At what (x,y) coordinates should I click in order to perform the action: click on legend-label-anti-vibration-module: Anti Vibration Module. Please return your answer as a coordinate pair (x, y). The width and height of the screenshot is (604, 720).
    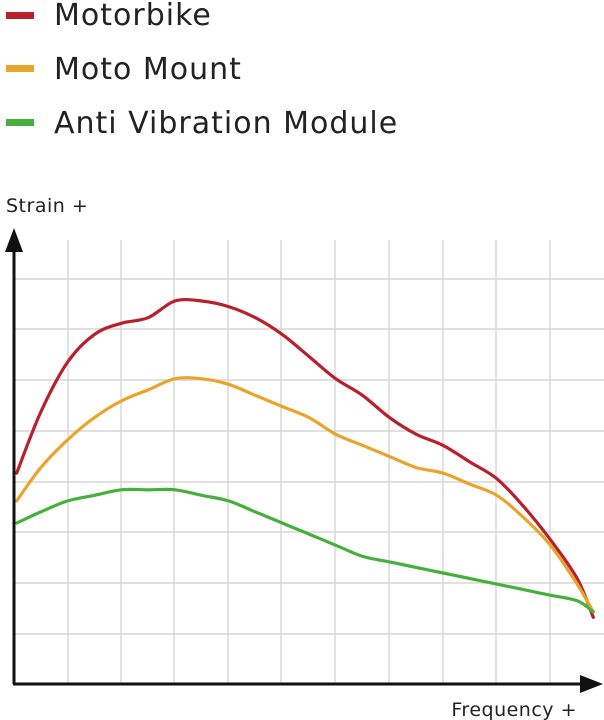
    Looking at the image, I should click on (226, 123).